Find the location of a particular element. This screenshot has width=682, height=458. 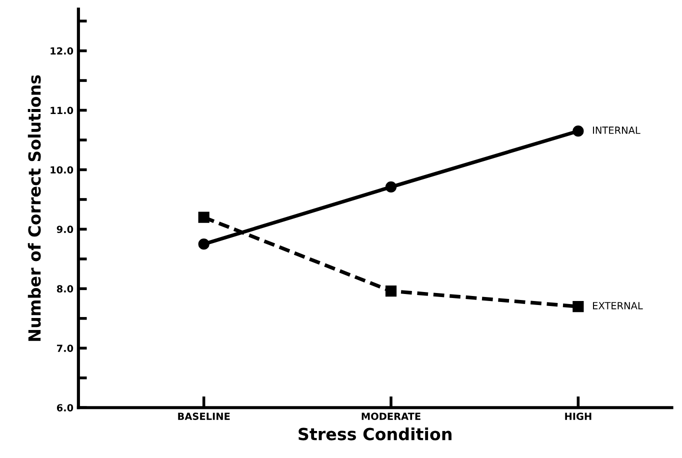

y-tick-label: 8.0 is located at coordinates (65, 289).